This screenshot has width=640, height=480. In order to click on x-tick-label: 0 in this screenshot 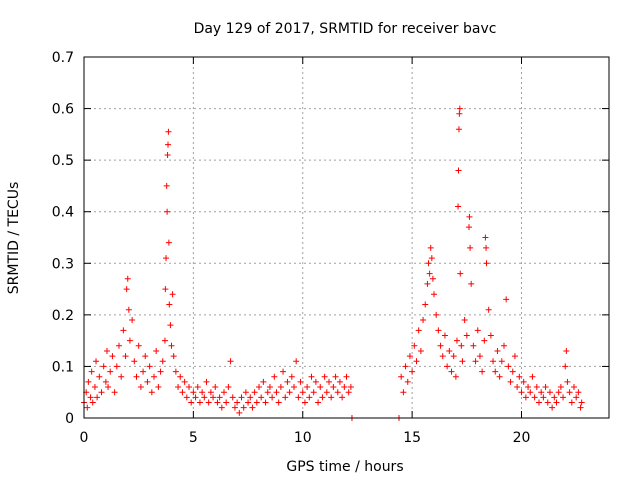, I will do `click(84, 438)`.